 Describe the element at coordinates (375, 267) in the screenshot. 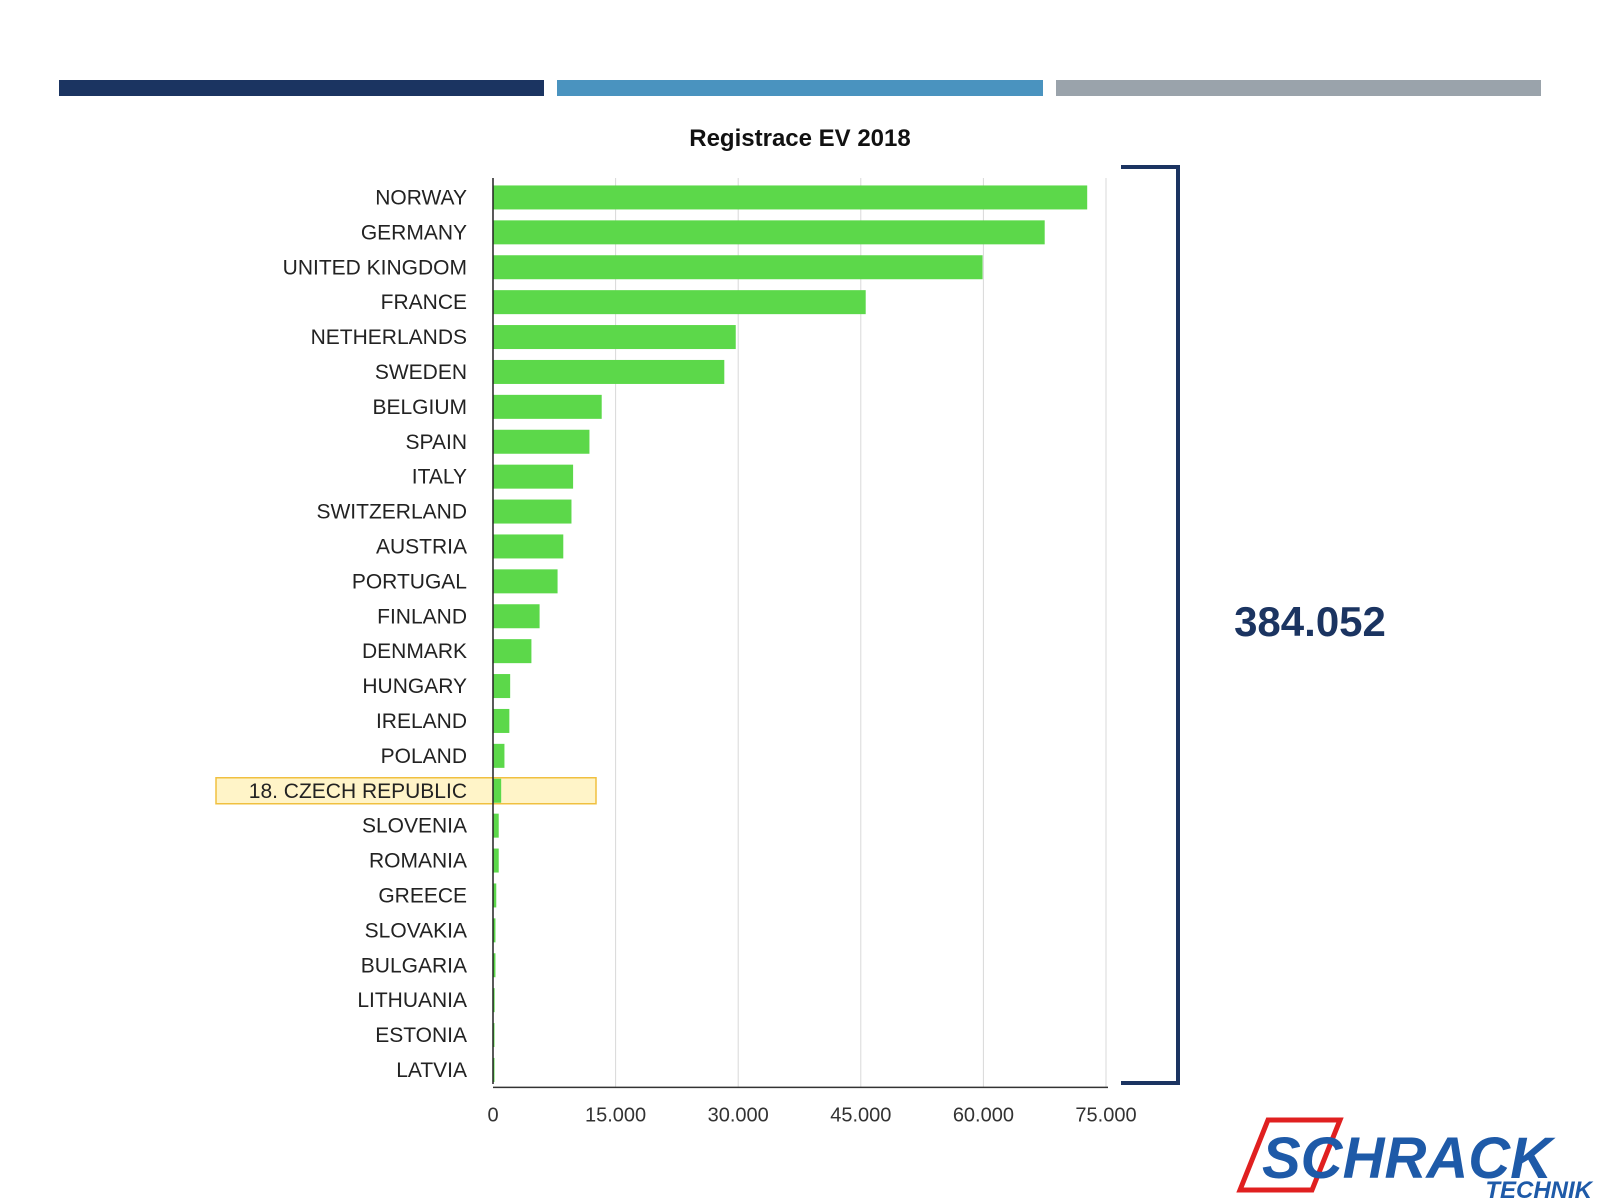

I see `category-label: UNITED KINGDOM` at that location.